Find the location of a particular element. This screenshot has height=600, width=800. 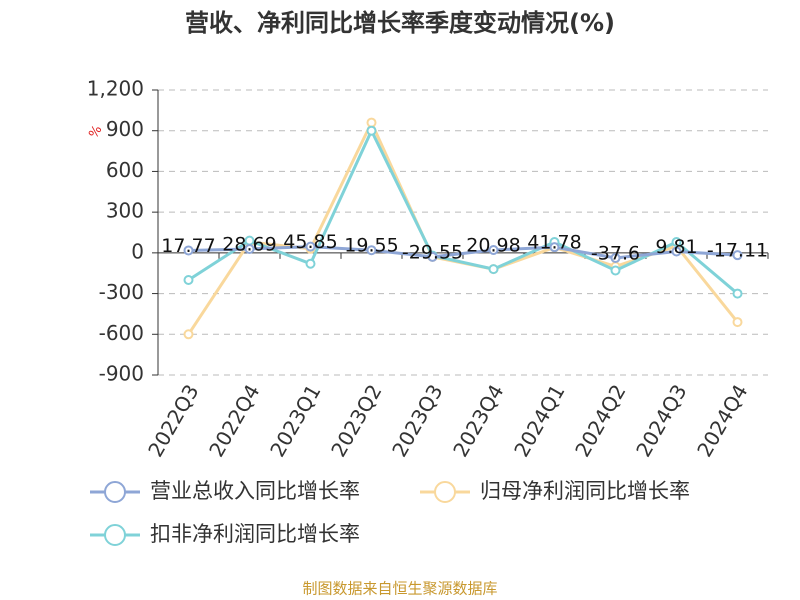

x-tick-label: 2023Q4 is located at coordinates (478, 420).